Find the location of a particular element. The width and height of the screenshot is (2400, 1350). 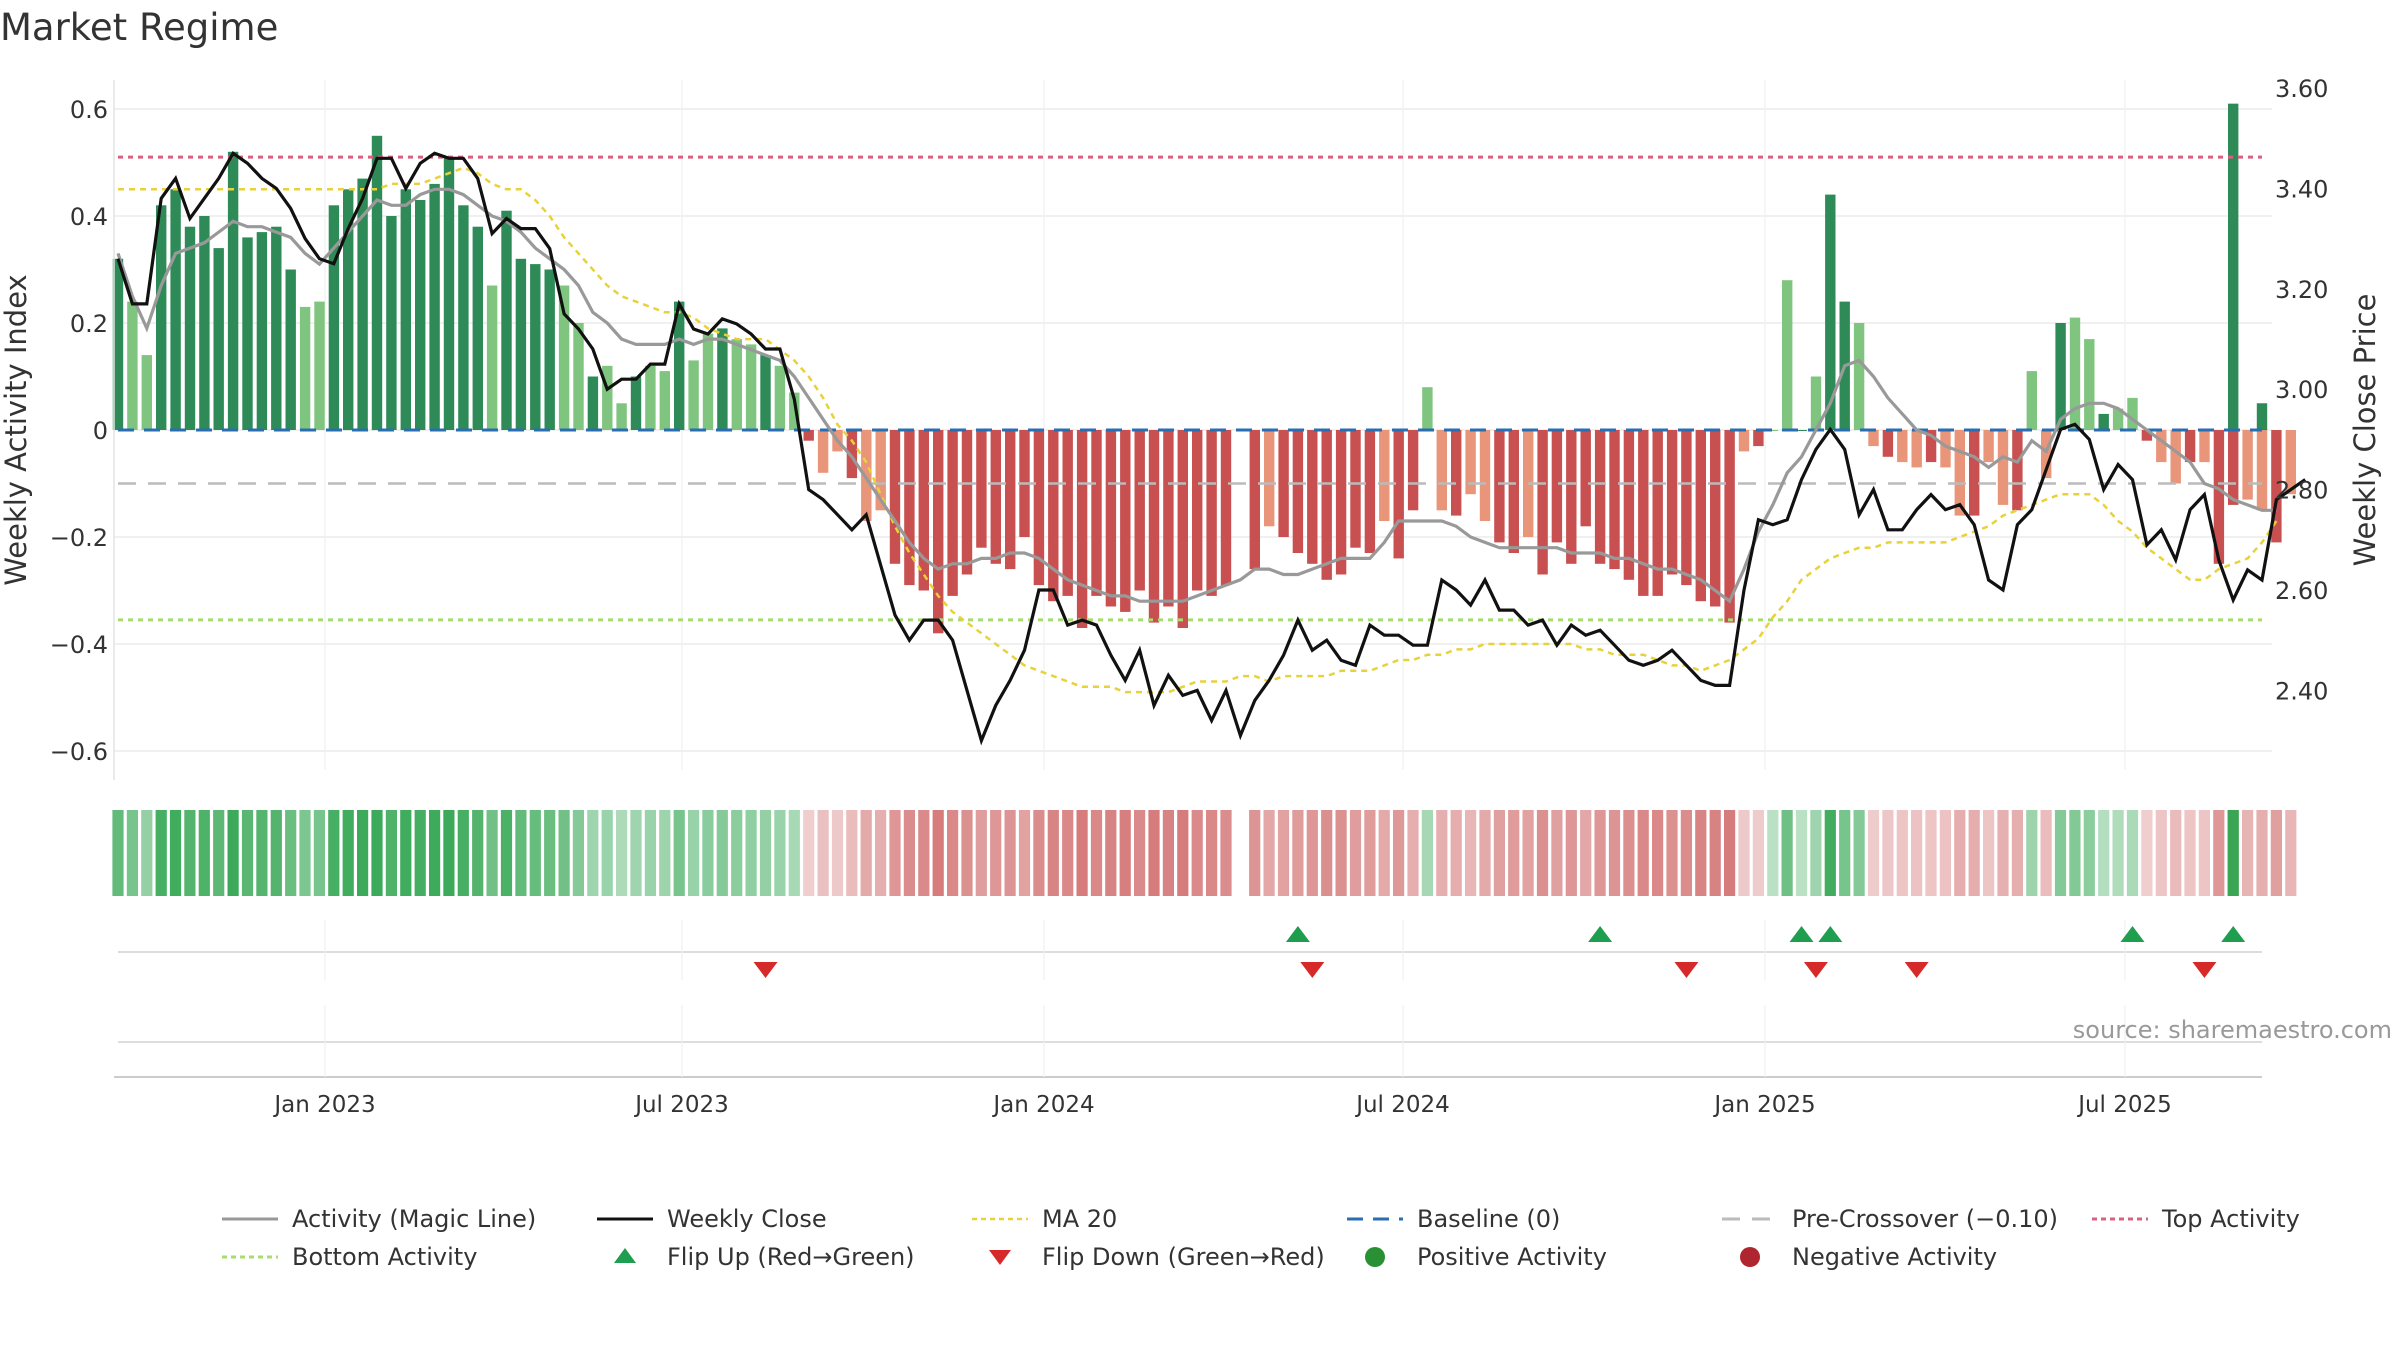

legend-label: Negative Activity is located at coordinates (1895, 1257).